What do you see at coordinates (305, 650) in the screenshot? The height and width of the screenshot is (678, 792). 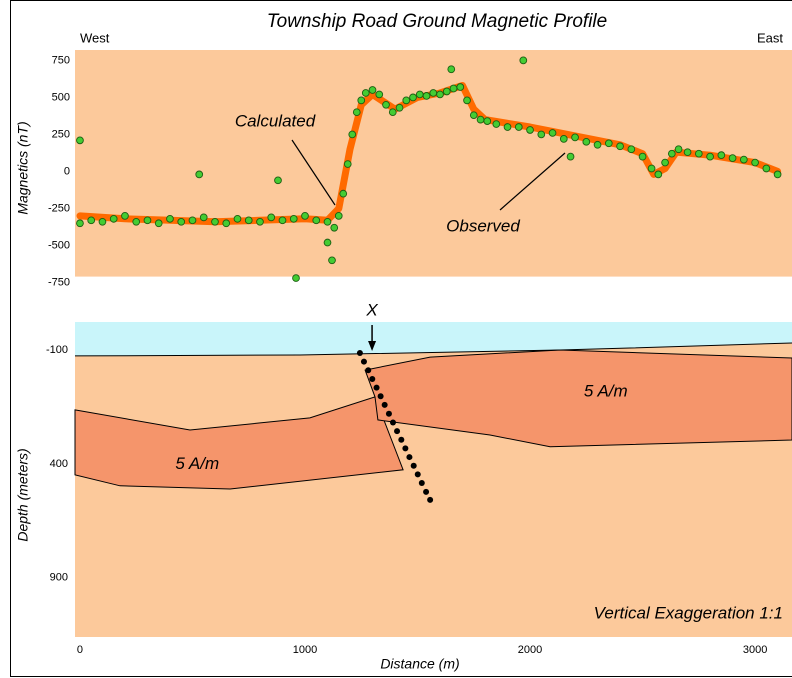 I see `x-tick-label: 1000` at bounding box center [305, 650].